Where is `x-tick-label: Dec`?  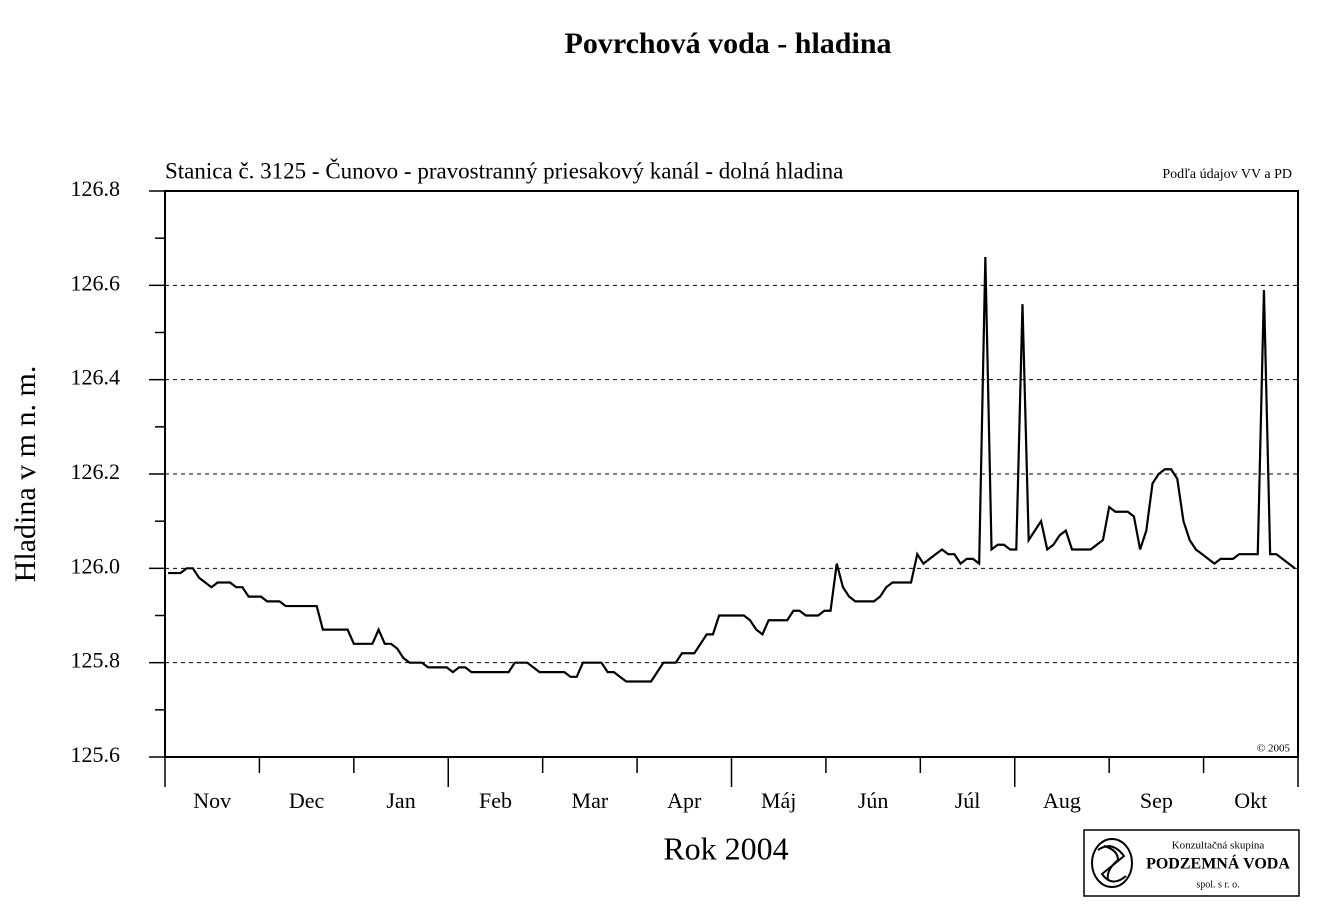
x-tick-label: Dec is located at coordinates (307, 800).